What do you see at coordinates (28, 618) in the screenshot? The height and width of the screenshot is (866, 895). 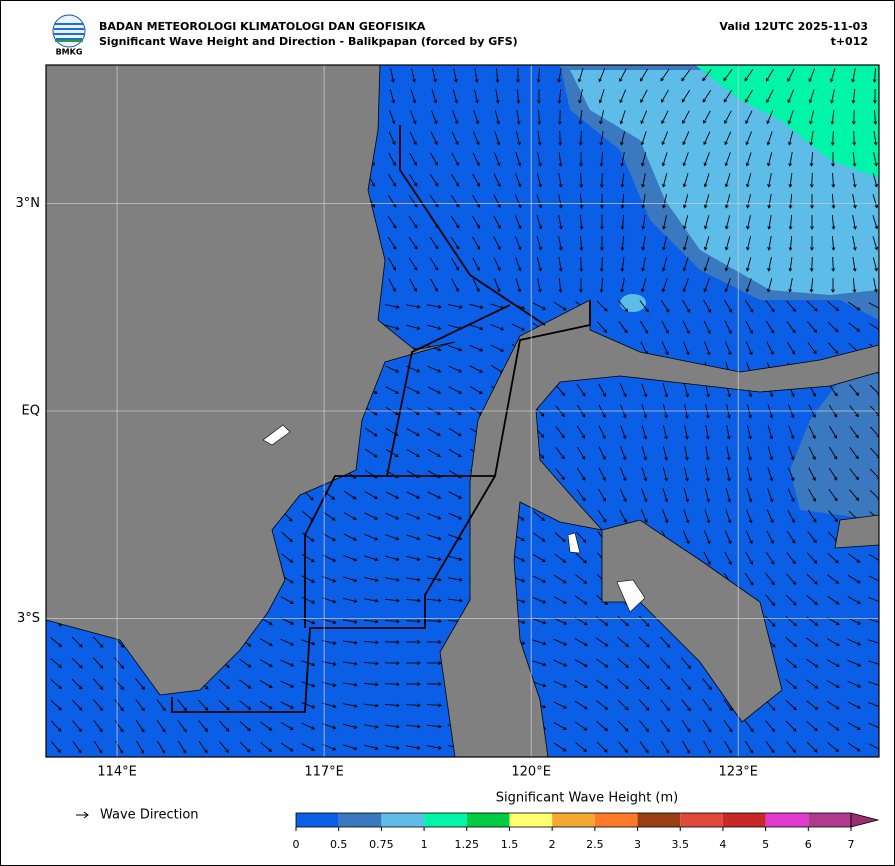 I see `y-tick-label: 3°S` at bounding box center [28, 618].